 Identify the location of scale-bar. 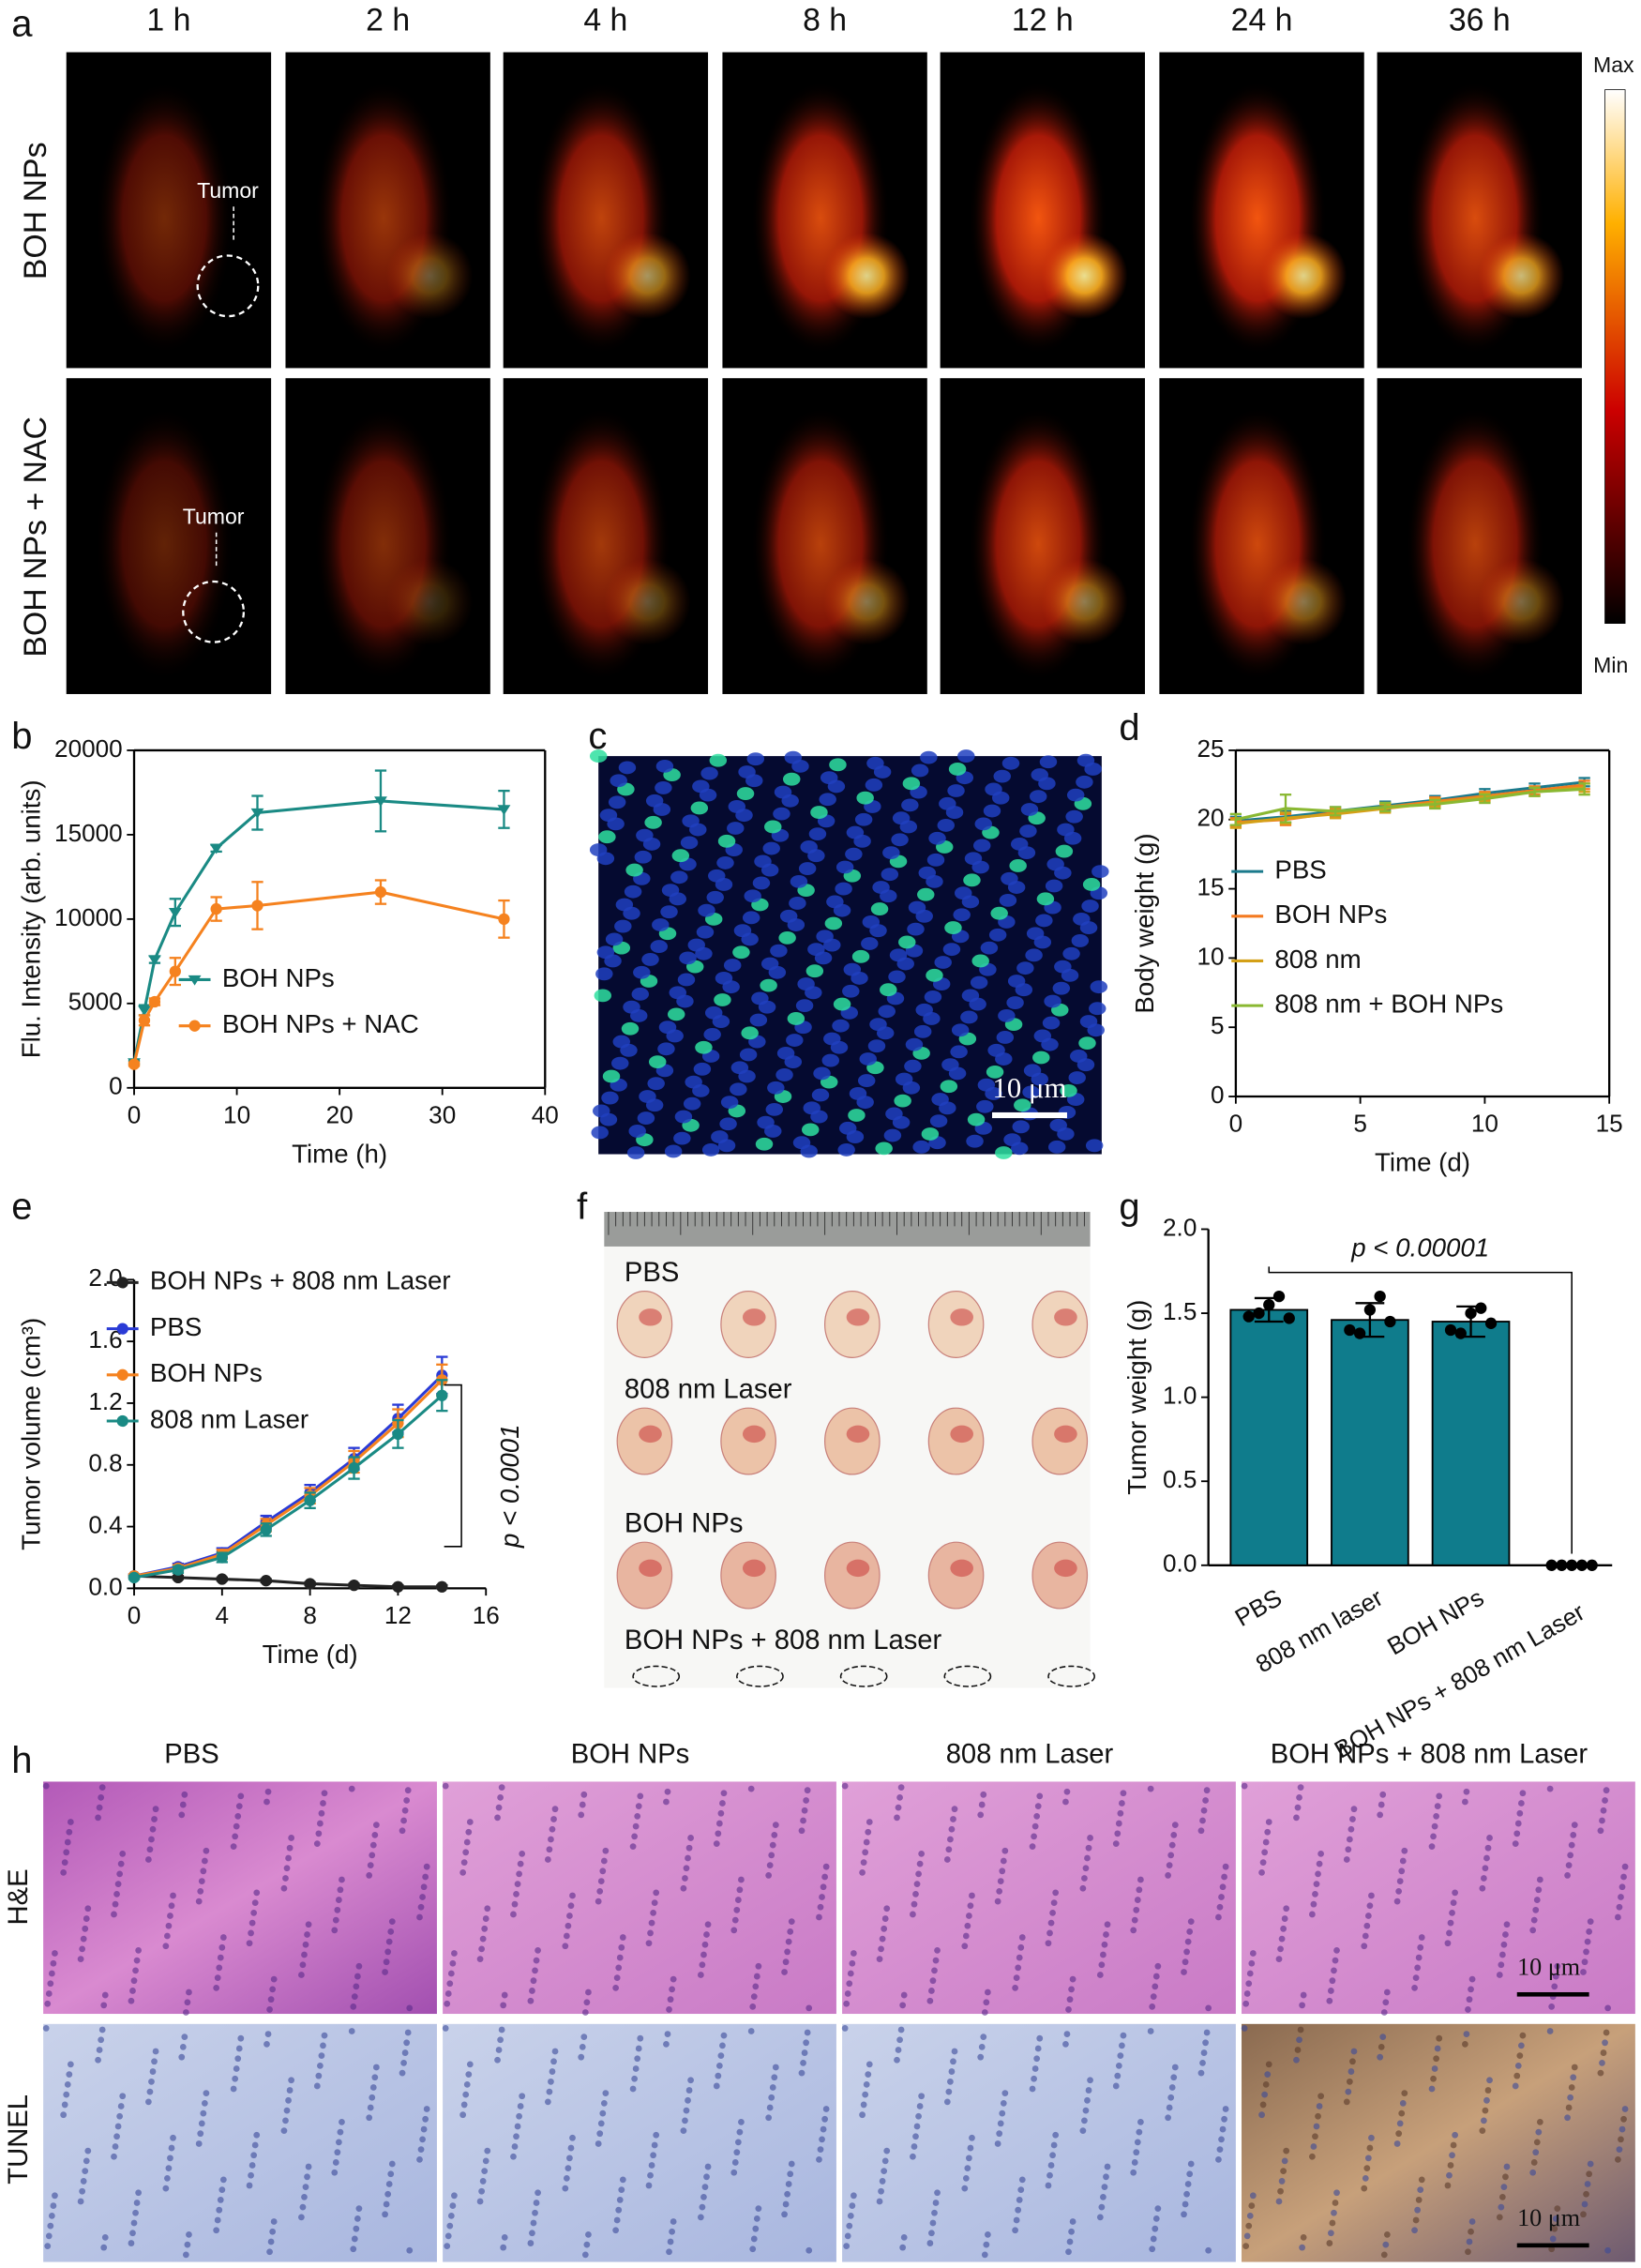
(1552, 1994).